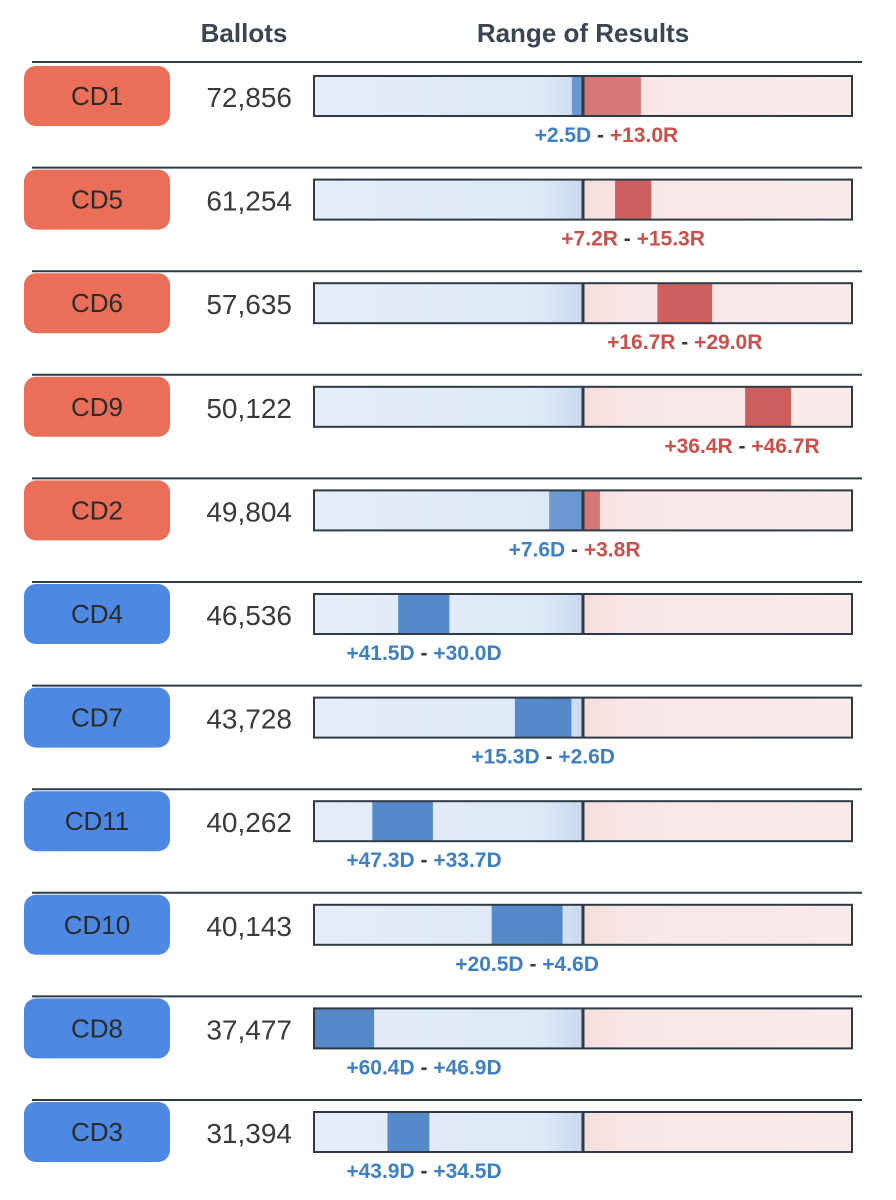 This screenshot has width=896, height=1200. I want to click on ballots-value: 37,477, so click(249, 1029).